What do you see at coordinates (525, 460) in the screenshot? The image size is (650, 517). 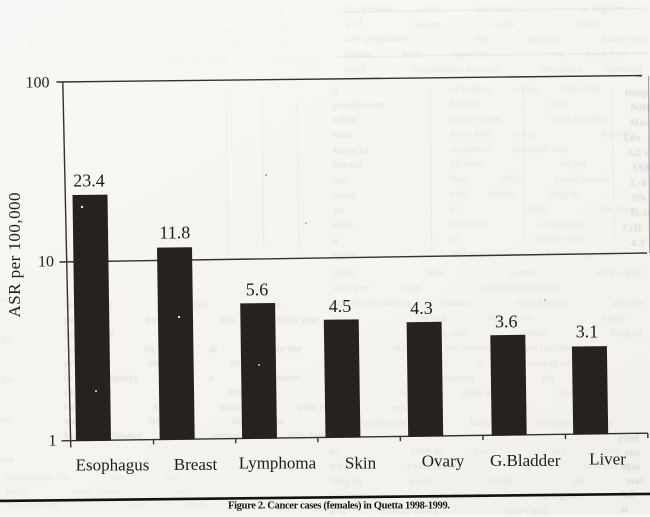 I see `svg-text: G.Bladder` at bounding box center [525, 460].